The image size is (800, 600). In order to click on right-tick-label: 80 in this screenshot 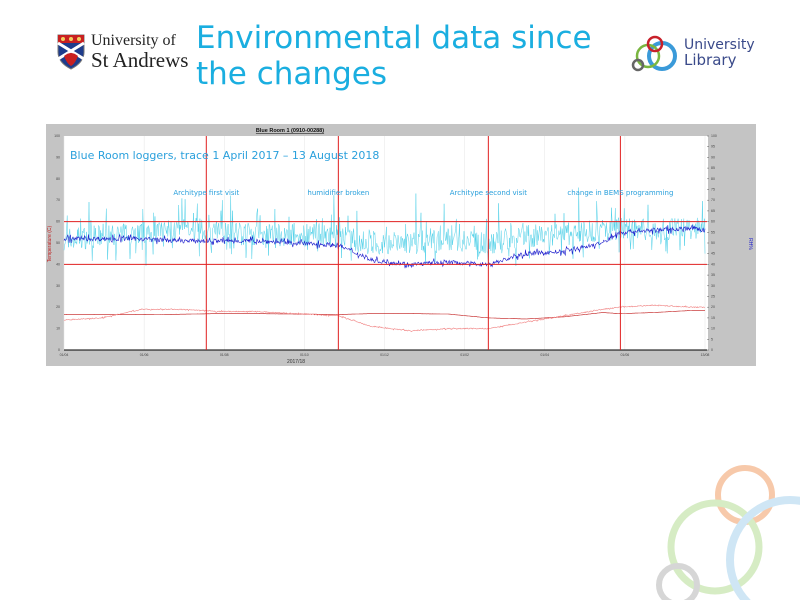, I will do `click(713, 179)`.